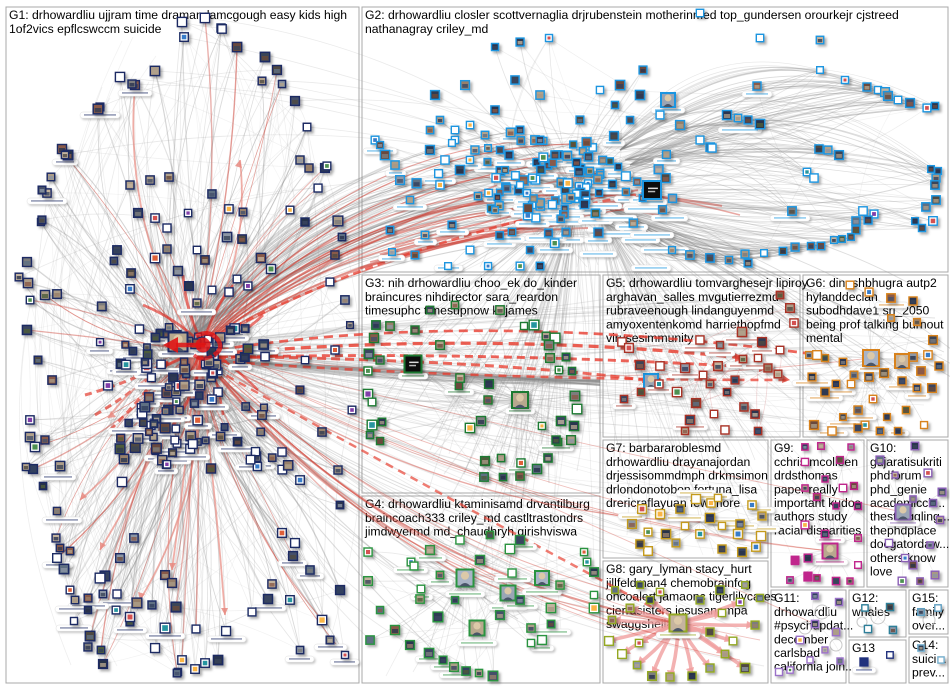 This screenshot has height=688, width=950. What do you see at coordinates (816, 462) in the screenshot?
I see `svg-text: cchristmcolleen` at bounding box center [816, 462].